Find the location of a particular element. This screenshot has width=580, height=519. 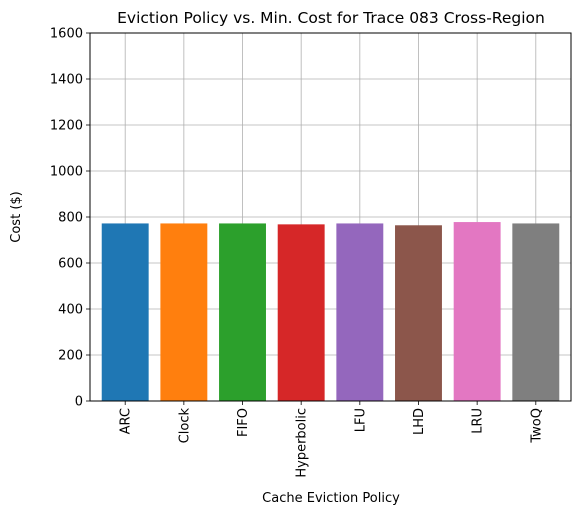

bar-lfu is located at coordinates (360, 312).